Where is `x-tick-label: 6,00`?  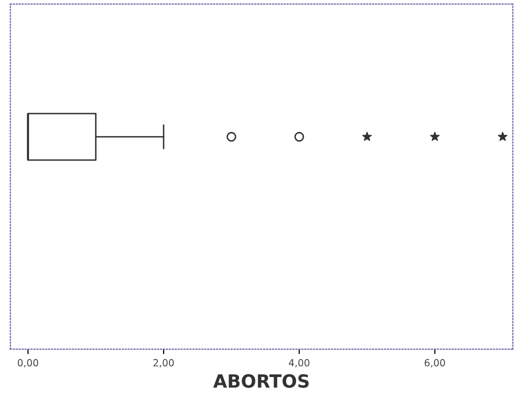
x-tick-label: 6,00 is located at coordinates (435, 363).